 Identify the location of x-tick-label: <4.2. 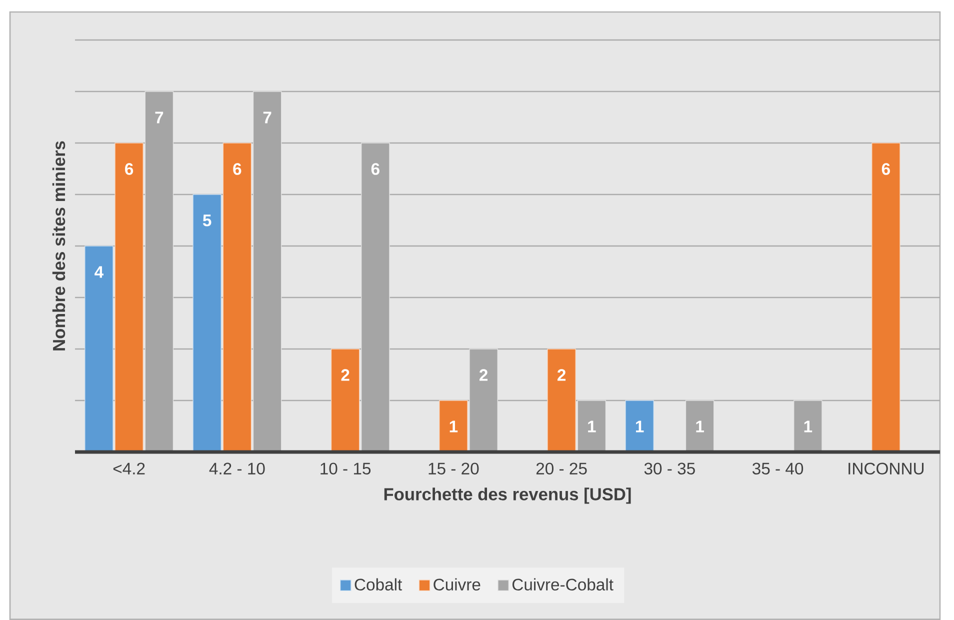
(129, 468).